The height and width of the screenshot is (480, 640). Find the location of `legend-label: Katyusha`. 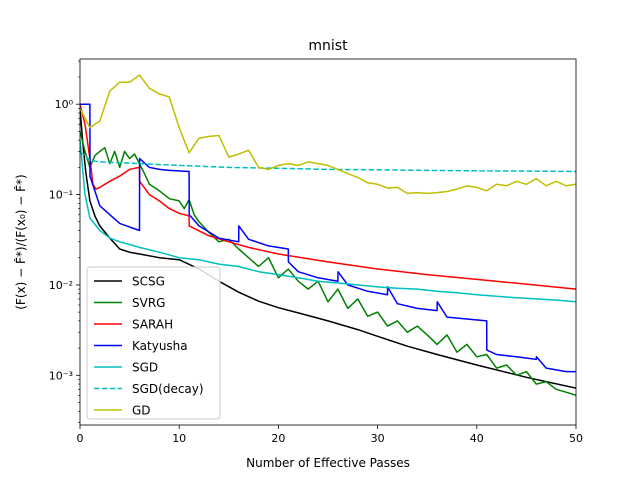

legend-label: Katyusha is located at coordinates (160, 346).